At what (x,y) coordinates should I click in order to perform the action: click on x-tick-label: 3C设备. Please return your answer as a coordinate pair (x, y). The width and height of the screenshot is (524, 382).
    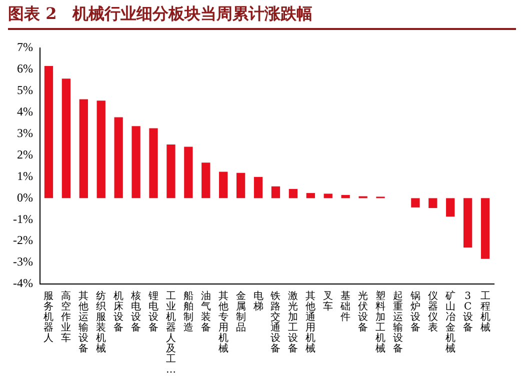
    Looking at the image, I should click on (467, 312).